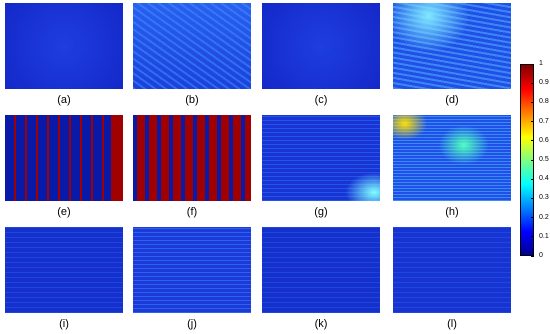 The width and height of the screenshot is (550, 334). I want to click on colorbar-tick-label: 0.5, so click(544, 159).